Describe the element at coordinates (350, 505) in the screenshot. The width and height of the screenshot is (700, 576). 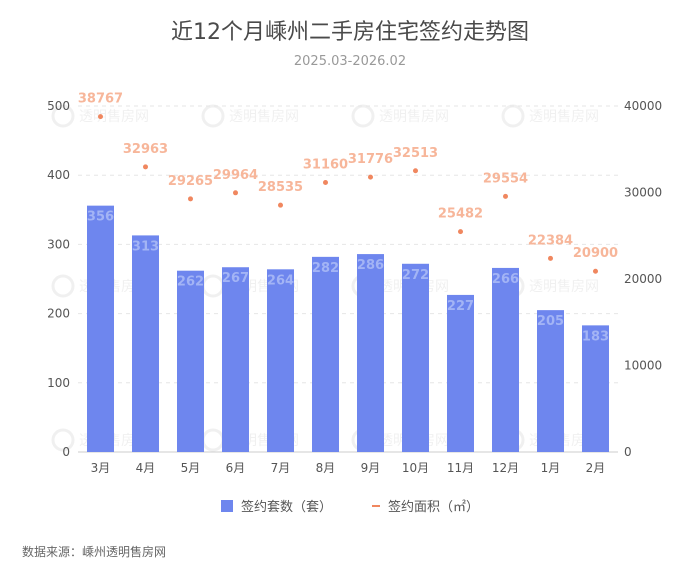
I see `chart-legend: 签约套数（套） 签约面积（㎡）` at that location.